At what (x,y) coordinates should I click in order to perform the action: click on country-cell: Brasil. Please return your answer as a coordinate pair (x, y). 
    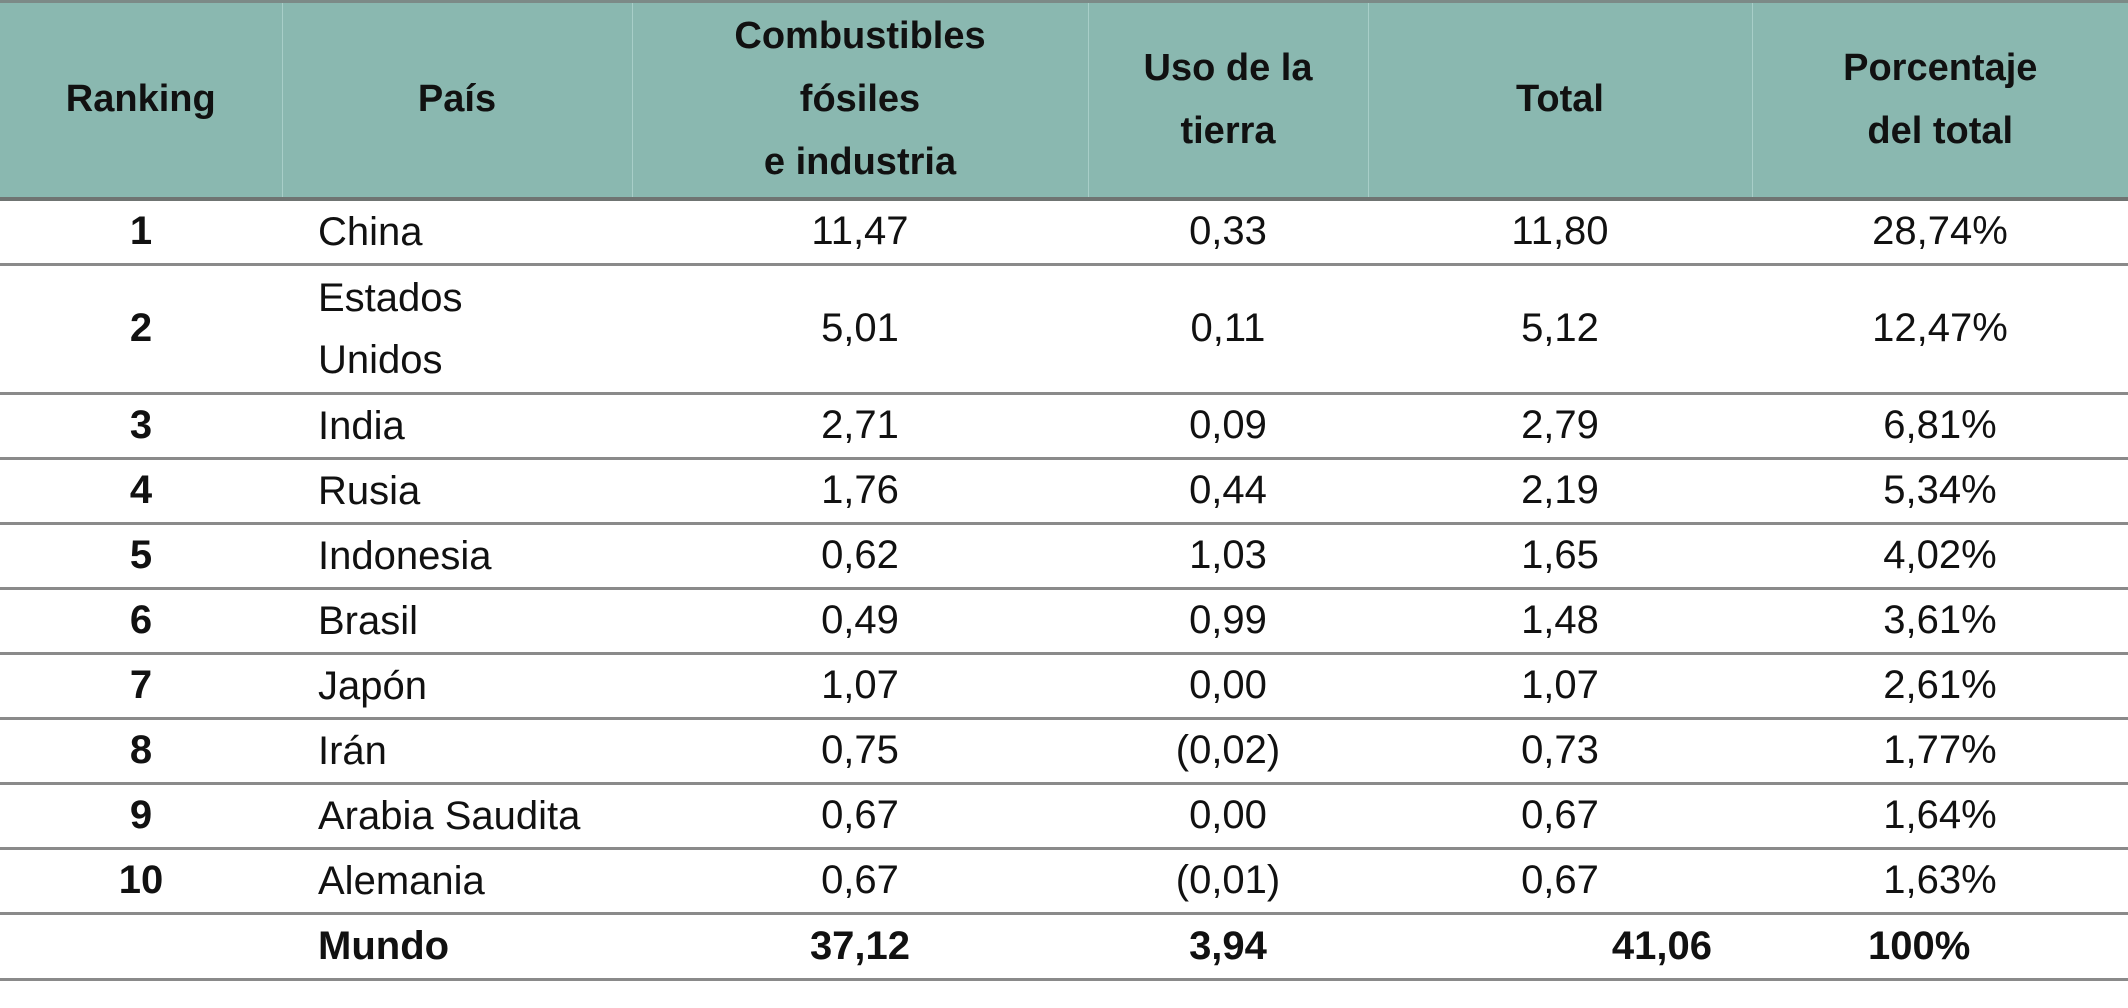
    Looking at the image, I should click on (457, 621).